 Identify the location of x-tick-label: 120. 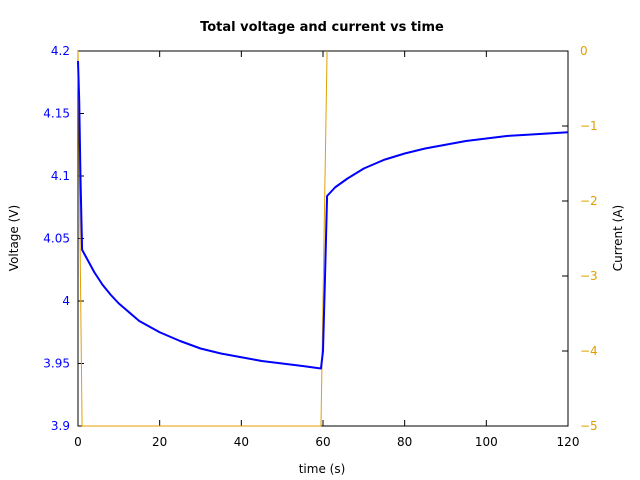
(568, 442).